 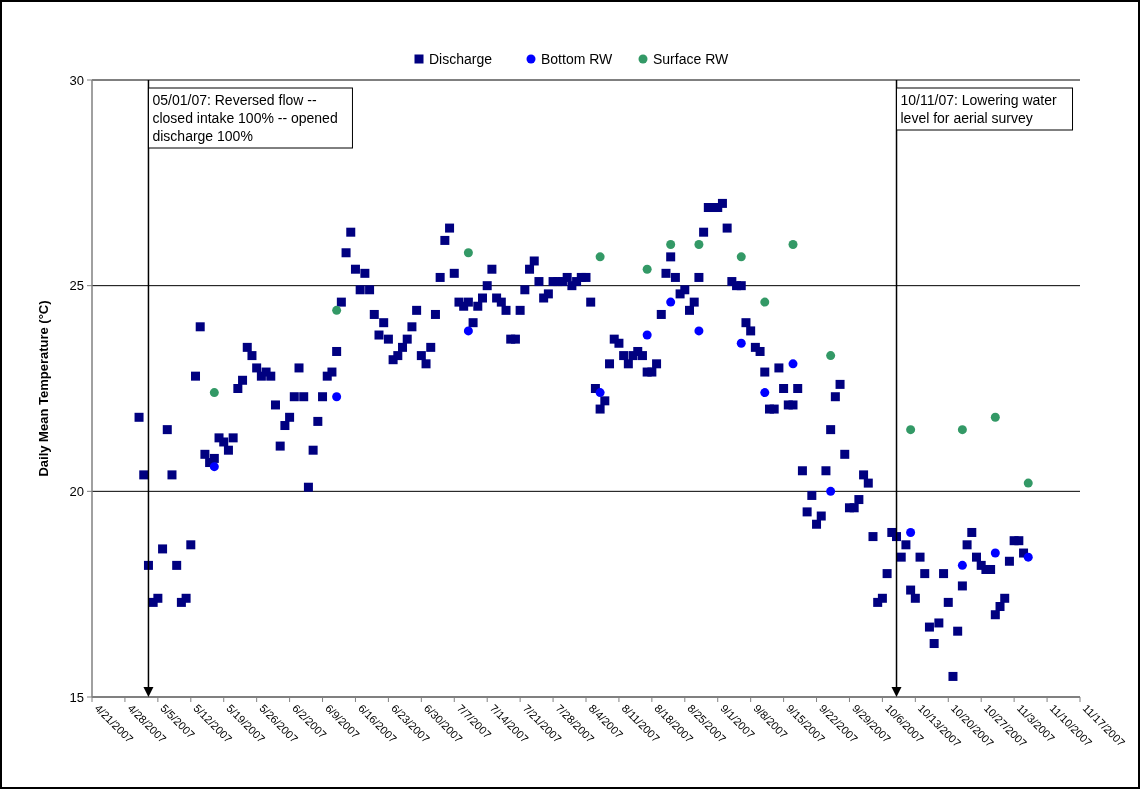 What do you see at coordinates (979, 109) in the screenshot?
I see `ref-line-label: 10/11/07: Lowering water level for aerial survey` at bounding box center [979, 109].